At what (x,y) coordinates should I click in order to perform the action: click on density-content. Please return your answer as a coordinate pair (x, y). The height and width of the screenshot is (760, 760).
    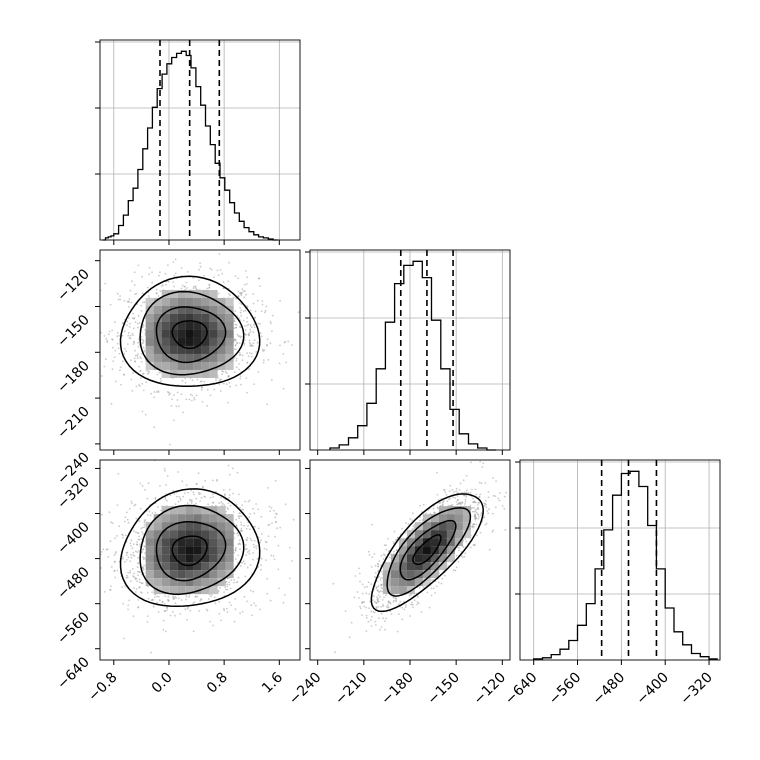
    Looking at the image, I should click on (419, 557).